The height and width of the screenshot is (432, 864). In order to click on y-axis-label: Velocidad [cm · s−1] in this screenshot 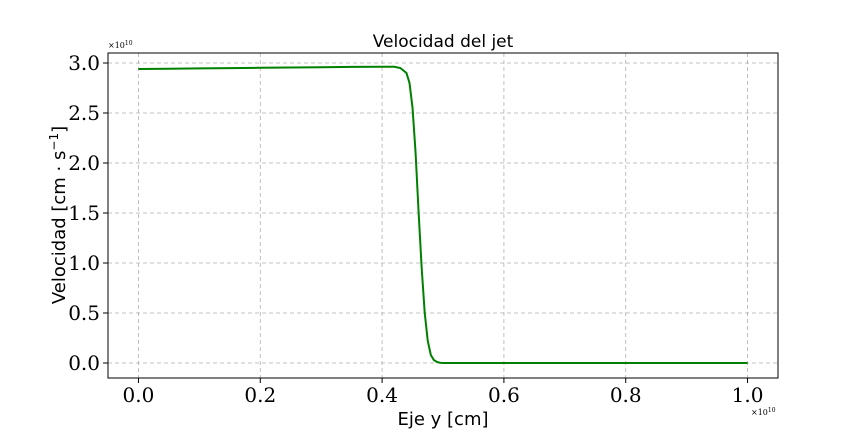, I will do `click(58, 215)`.